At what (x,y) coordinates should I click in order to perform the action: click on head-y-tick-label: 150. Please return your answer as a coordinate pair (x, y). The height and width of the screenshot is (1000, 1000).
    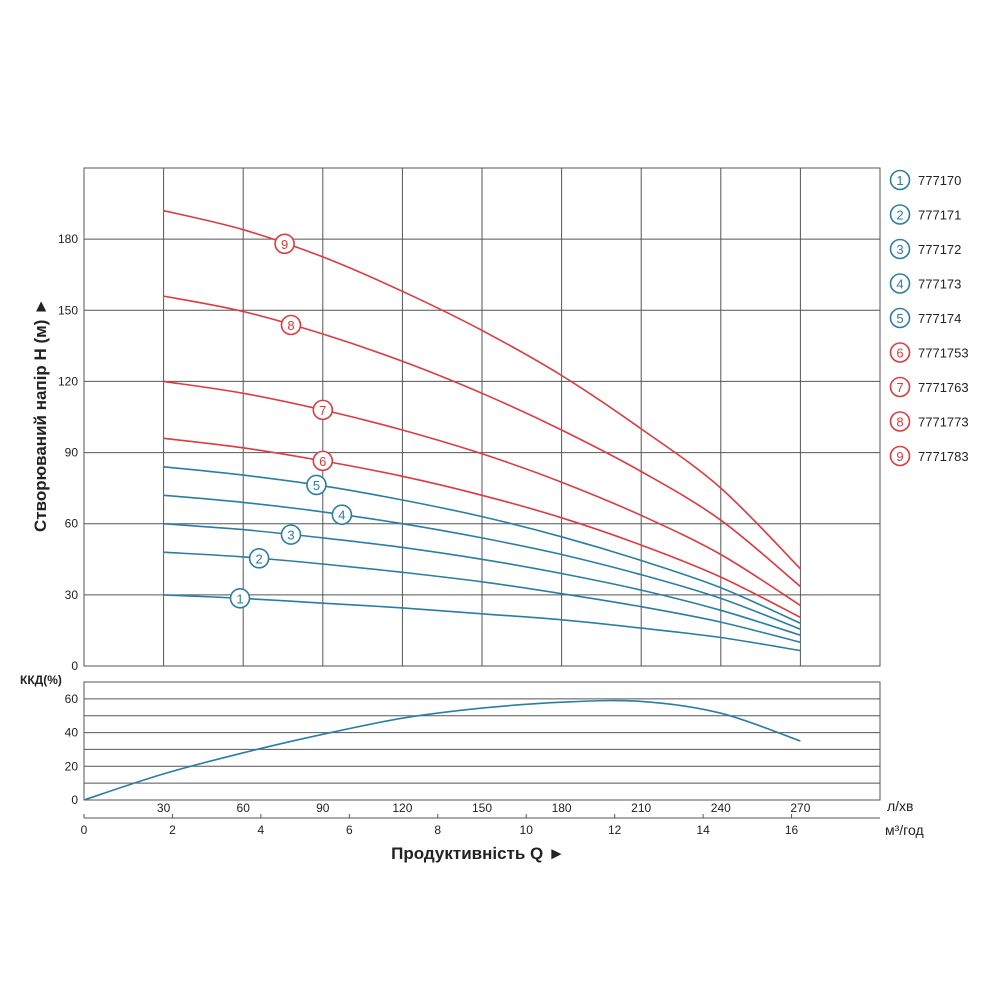
    Looking at the image, I should click on (68, 310).